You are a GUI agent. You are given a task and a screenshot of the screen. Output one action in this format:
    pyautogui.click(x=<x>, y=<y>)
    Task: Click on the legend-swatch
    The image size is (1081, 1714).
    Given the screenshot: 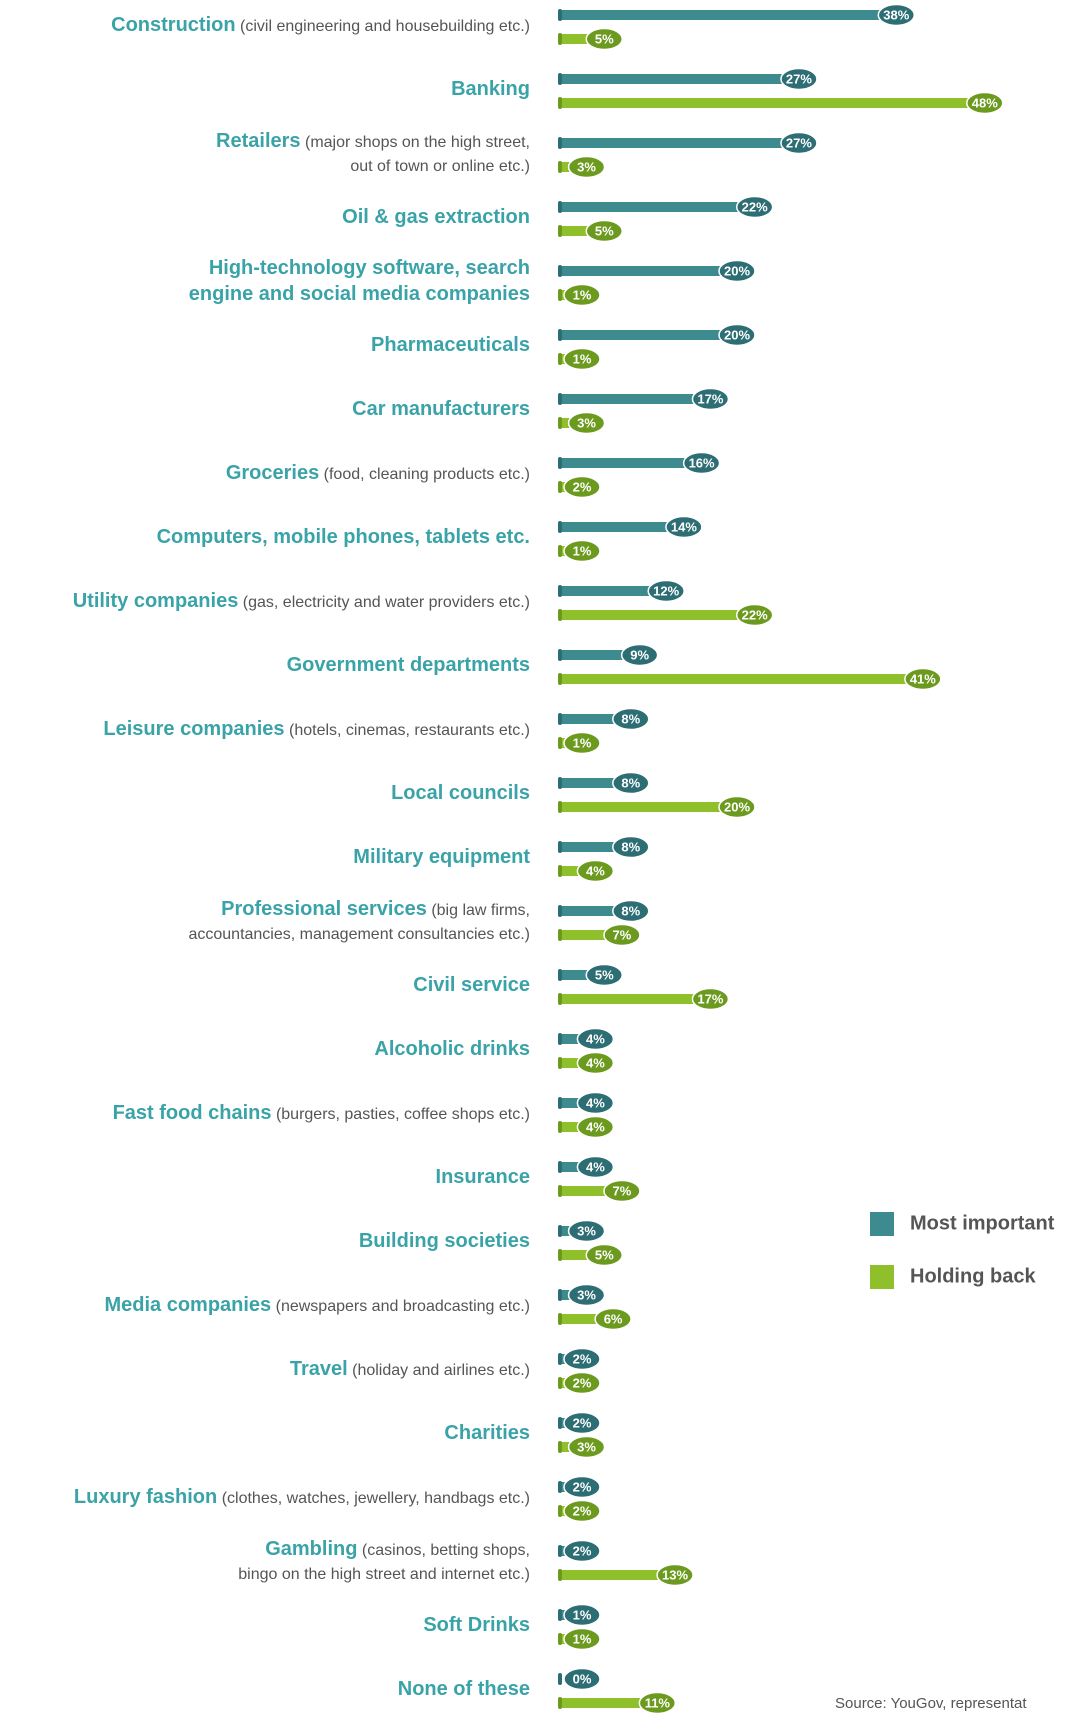 What is the action you would take?
    pyautogui.click(x=882, y=1277)
    